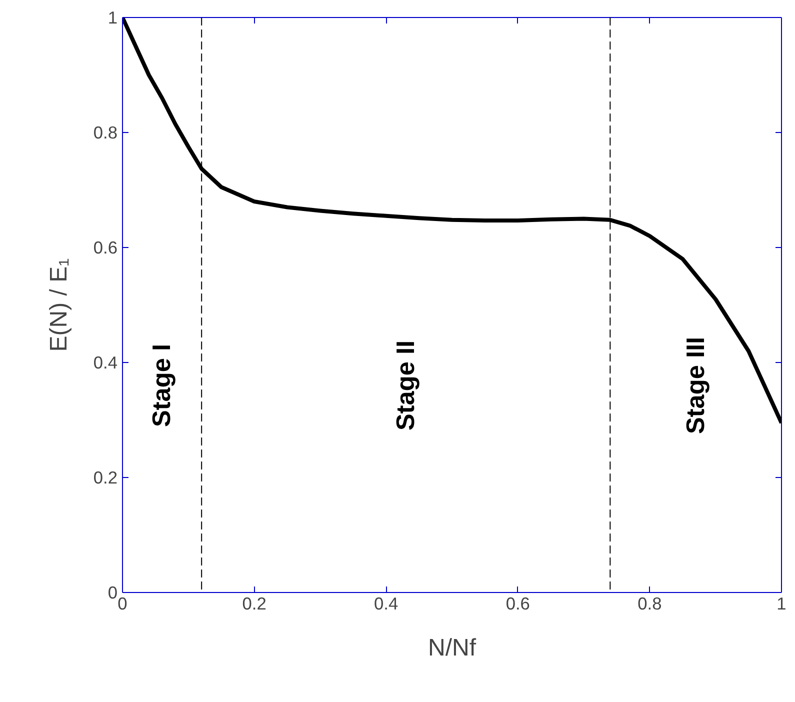  What do you see at coordinates (650, 604) in the screenshot?
I see `x-tick-label: 0.8` at bounding box center [650, 604].